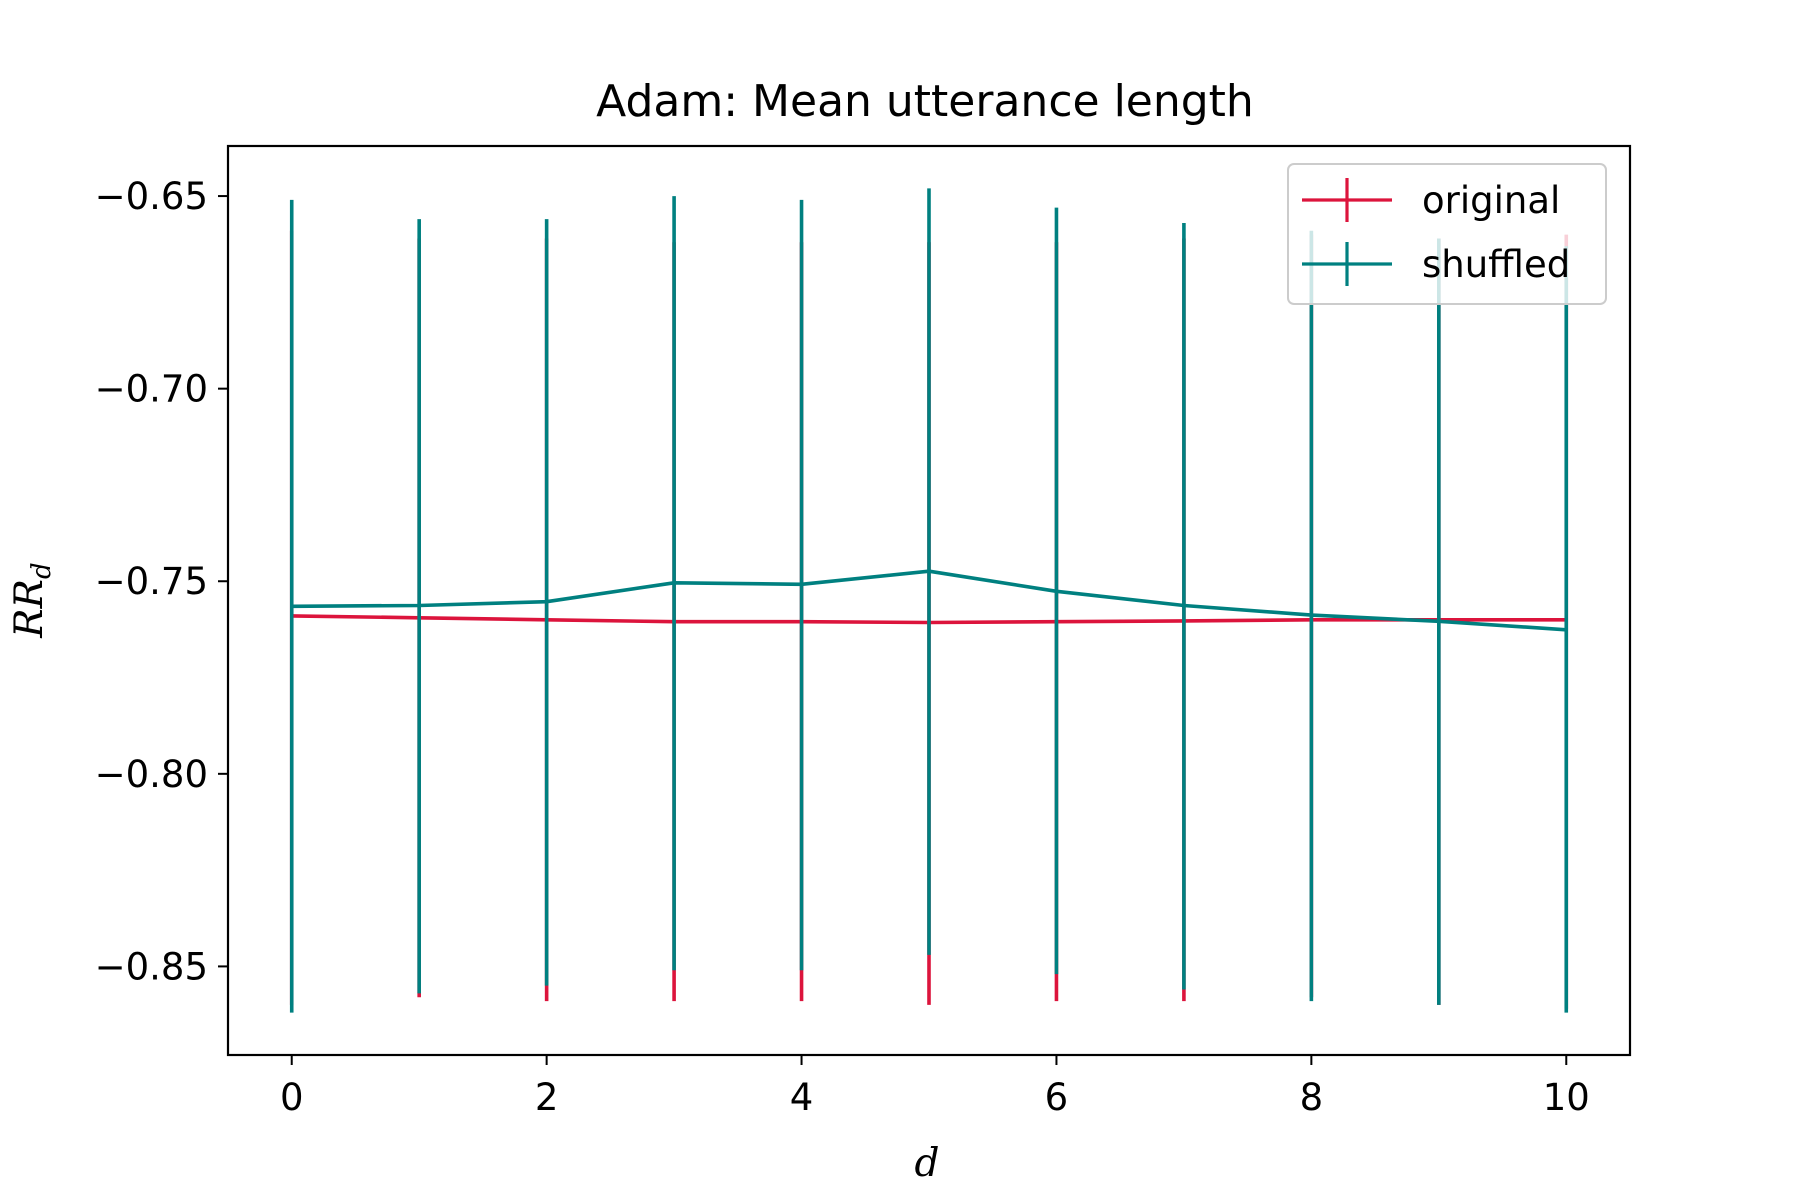 This screenshot has width=1800, height=1200. What do you see at coordinates (927, 1163) in the screenshot?
I see `x-axis-label: d` at bounding box center [927, 1163].